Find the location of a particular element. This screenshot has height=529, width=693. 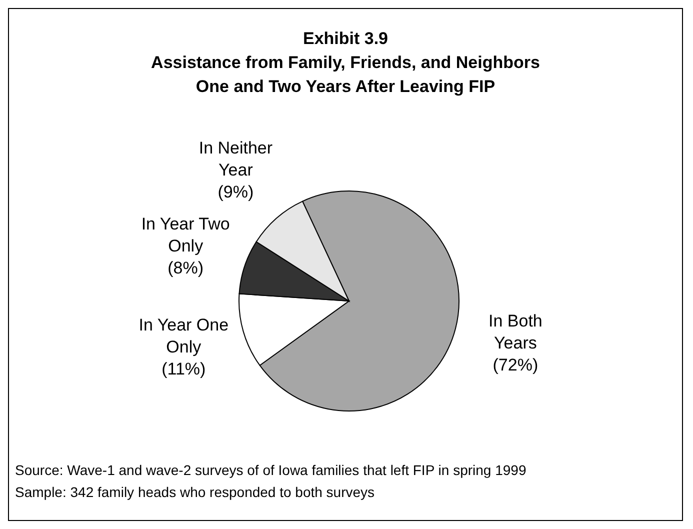

slice-label: In Year Two Only is located at coordinates (185, 235).